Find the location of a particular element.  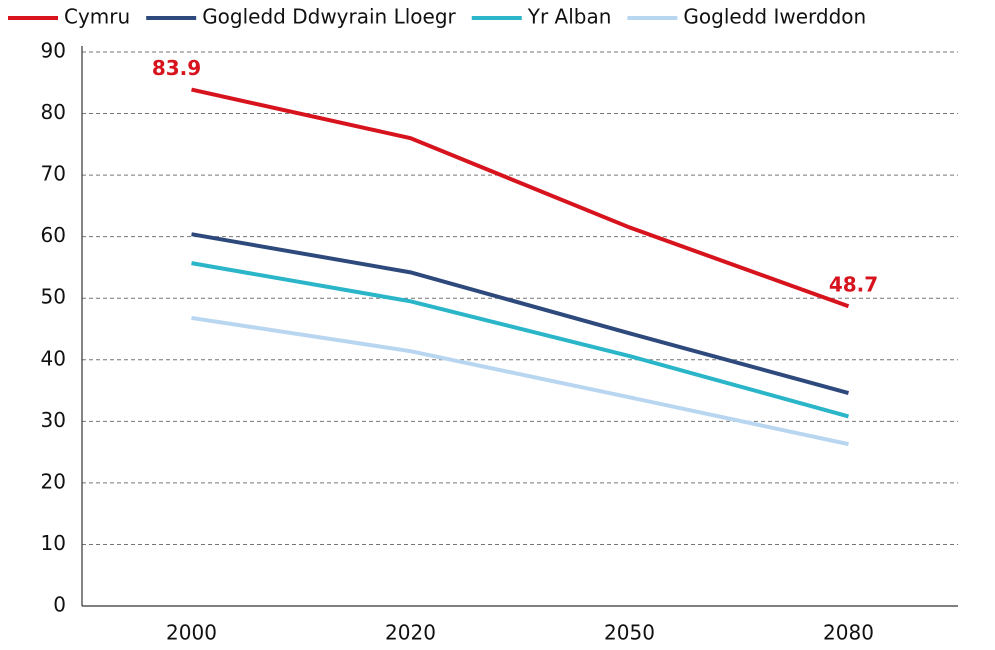

x-tick-label: 2050 is located at coordinates (629, 633).